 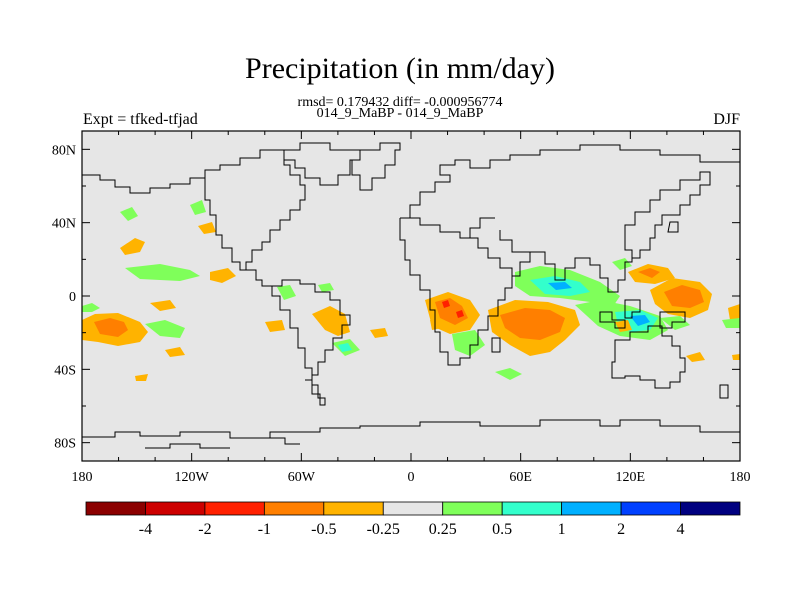 What do you see at coordinates (302, 477) in the screenshot?
I see `lon-tick-label: 60W` at bounding box center [302, 477].